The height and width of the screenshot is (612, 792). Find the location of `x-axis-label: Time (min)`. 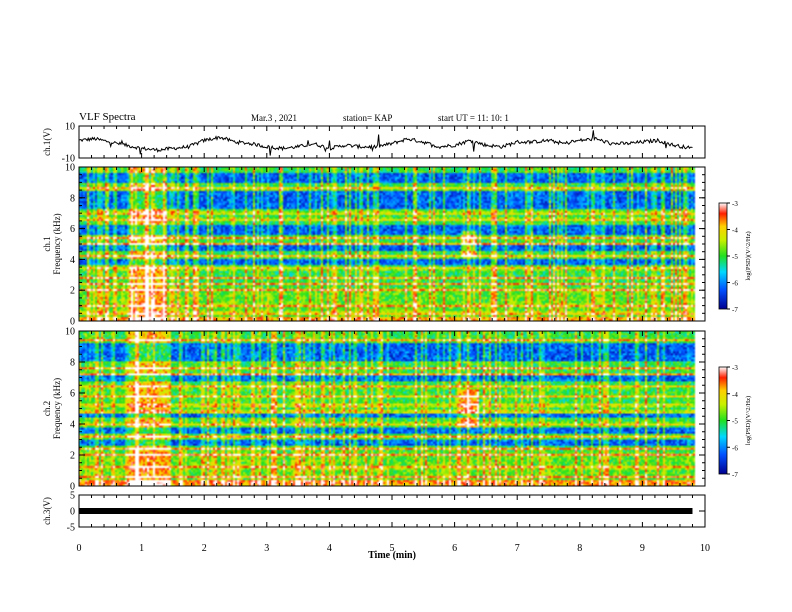

x-axis-label: Time (min) is located at coordinates (392, 555).